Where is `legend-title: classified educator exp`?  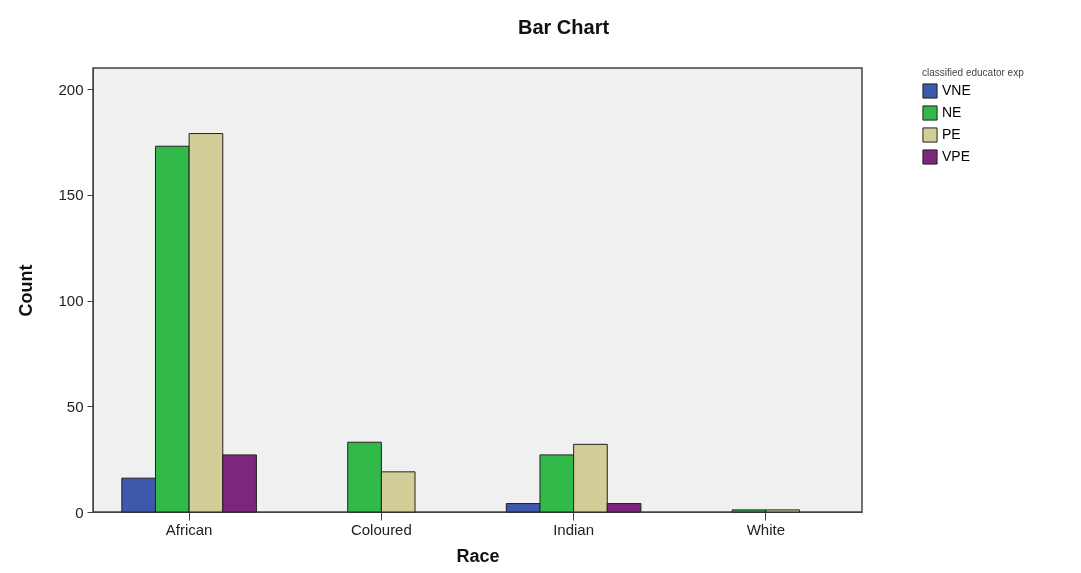
legend-title: classified educator exp is located at coordinates (973, 72).